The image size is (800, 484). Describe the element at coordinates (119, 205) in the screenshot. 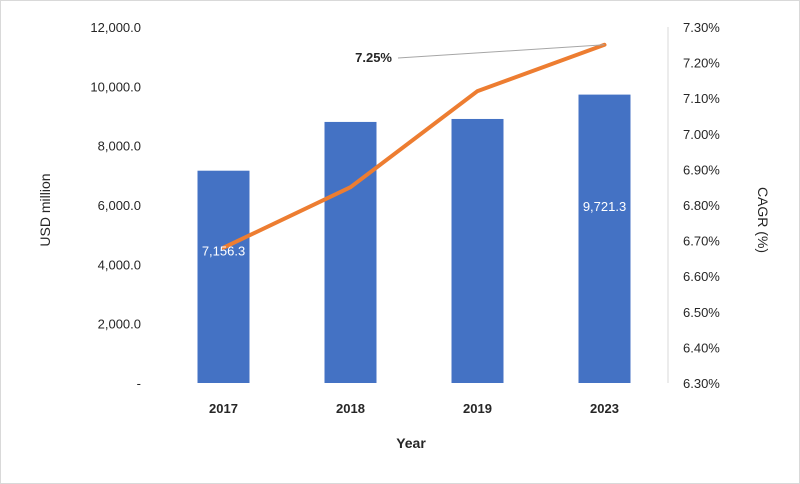

I see `y-tick-label: 6,000.0` at that location.